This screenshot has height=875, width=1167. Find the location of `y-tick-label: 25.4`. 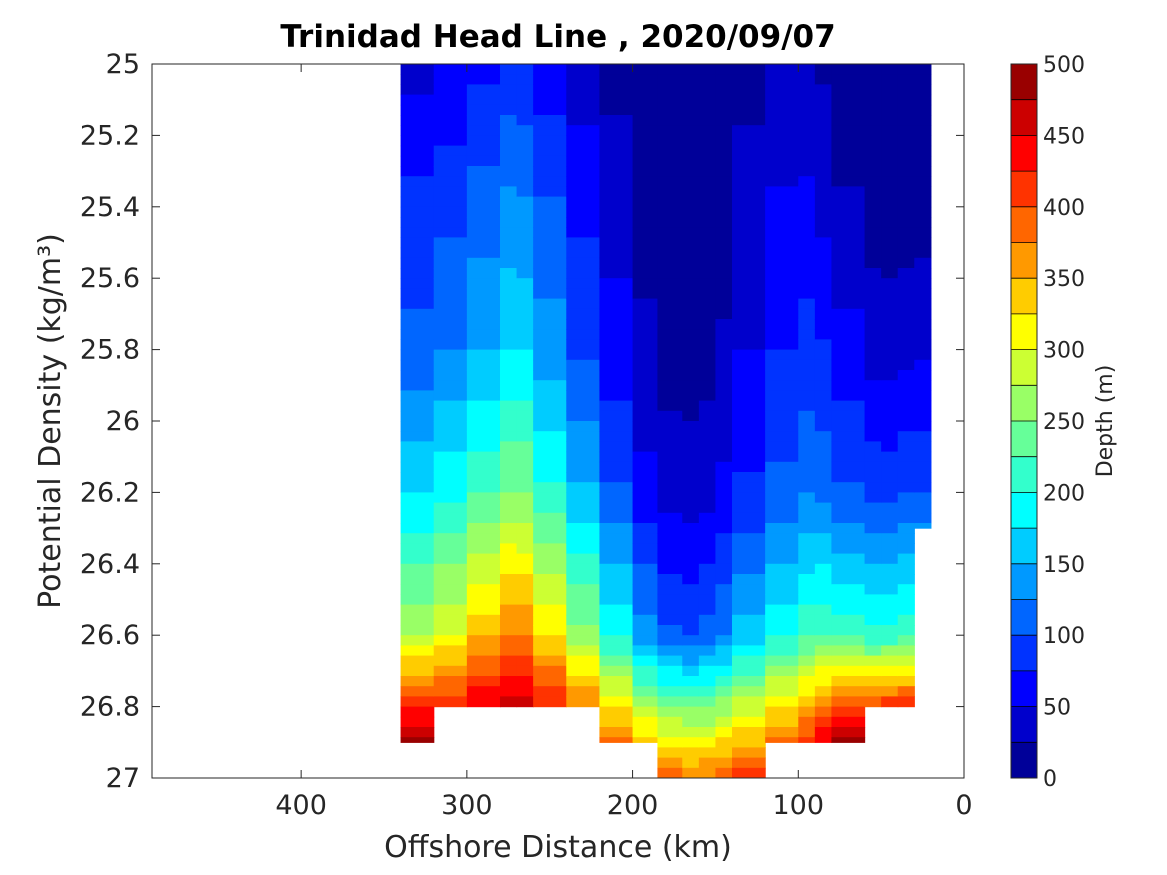

y-tick-label: 25.4 is located at coordinates (110, 207).